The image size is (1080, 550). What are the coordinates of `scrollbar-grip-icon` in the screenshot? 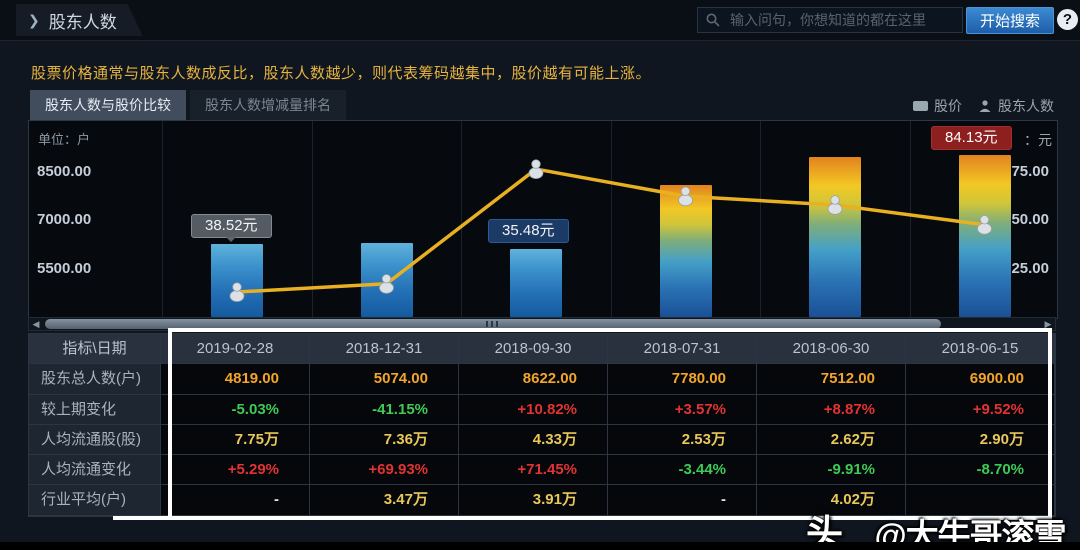 It's located at (493, 324).